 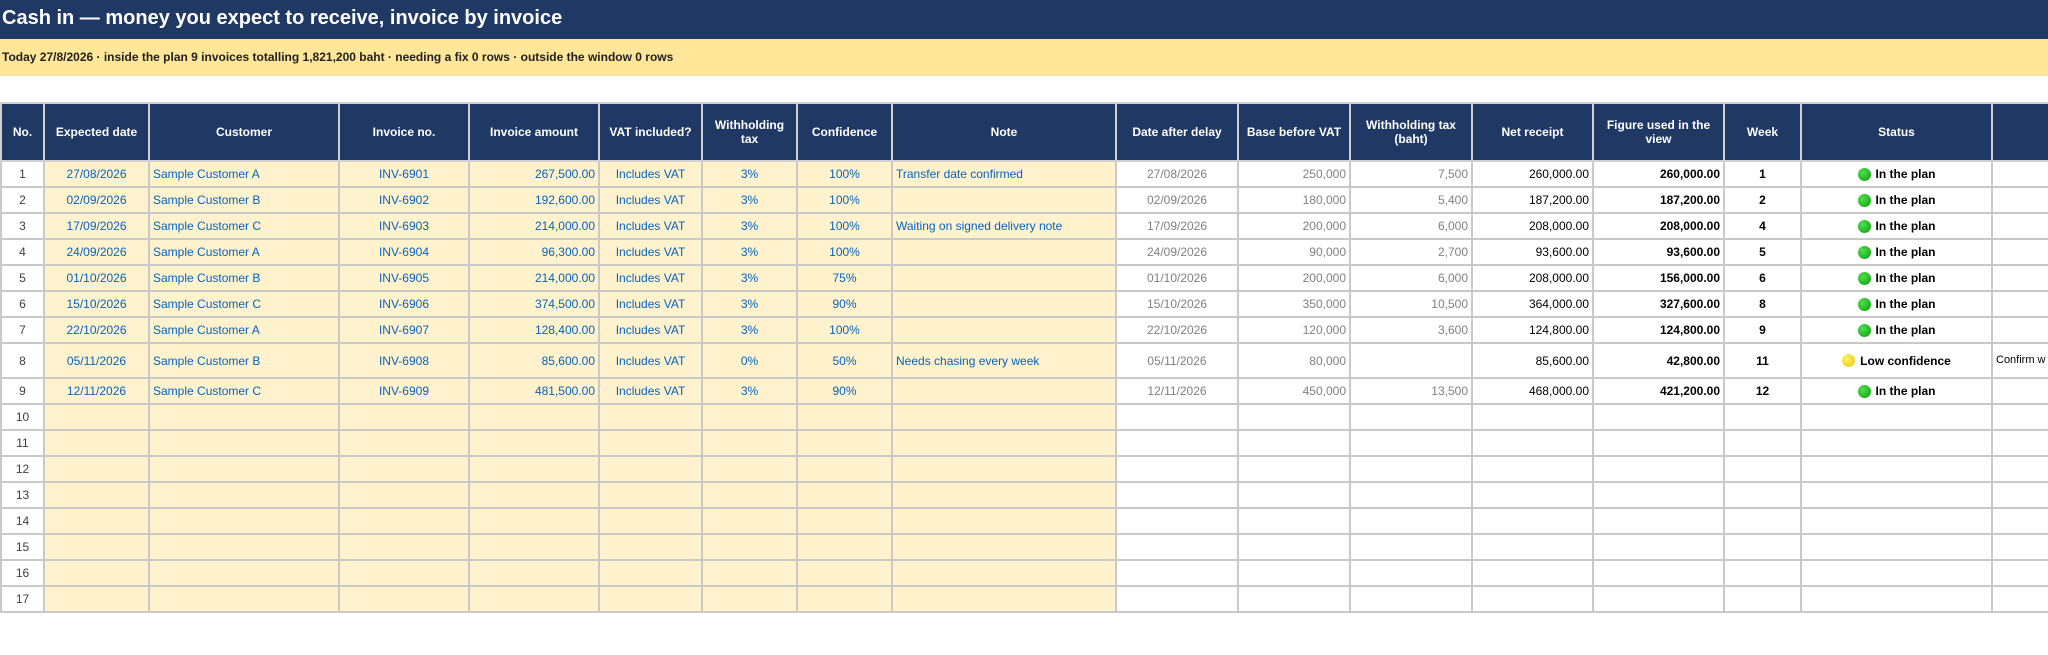 I want to click on cell-date-after-delay: 24/09/2026, so click(x=1177, y=252).